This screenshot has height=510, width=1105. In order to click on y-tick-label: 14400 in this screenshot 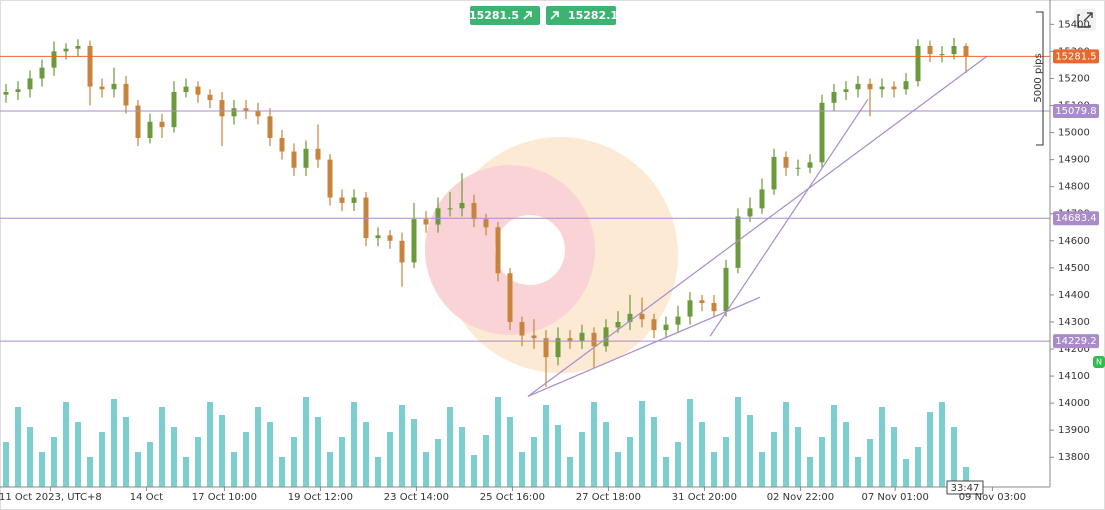, I will do `click(1074, 295)`.